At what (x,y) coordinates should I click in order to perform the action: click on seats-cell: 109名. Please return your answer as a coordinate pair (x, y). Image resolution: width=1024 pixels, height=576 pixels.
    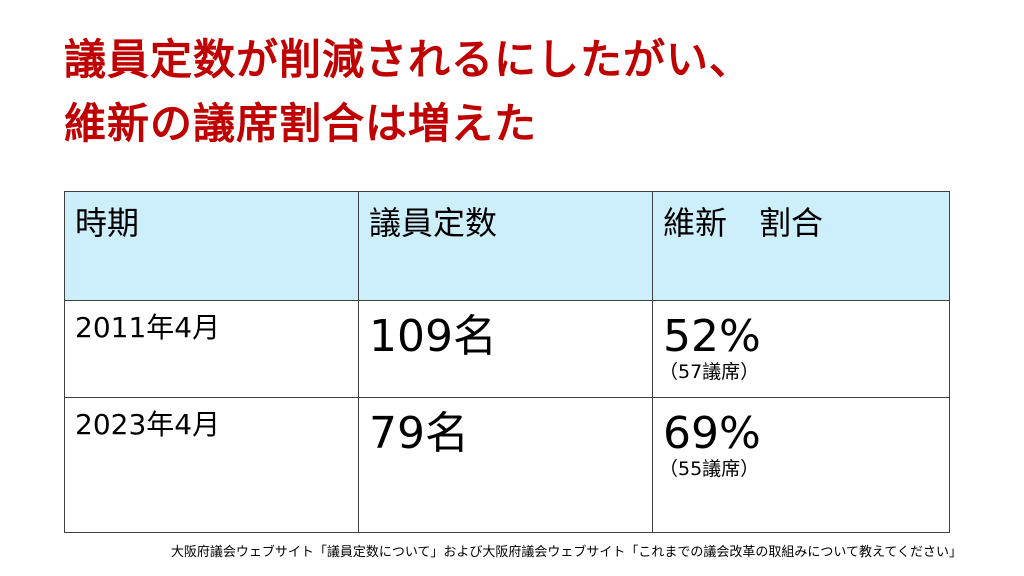
    Looking at the image, I should click on (505, 349).